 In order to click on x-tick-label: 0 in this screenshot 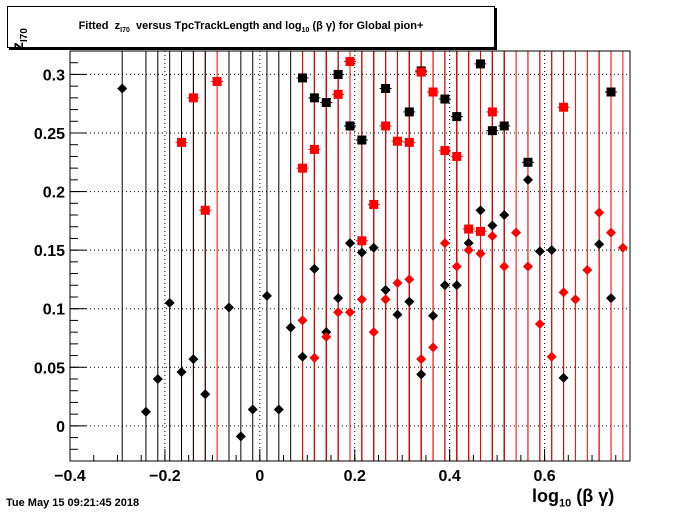, I will do `click(259, 476)`.